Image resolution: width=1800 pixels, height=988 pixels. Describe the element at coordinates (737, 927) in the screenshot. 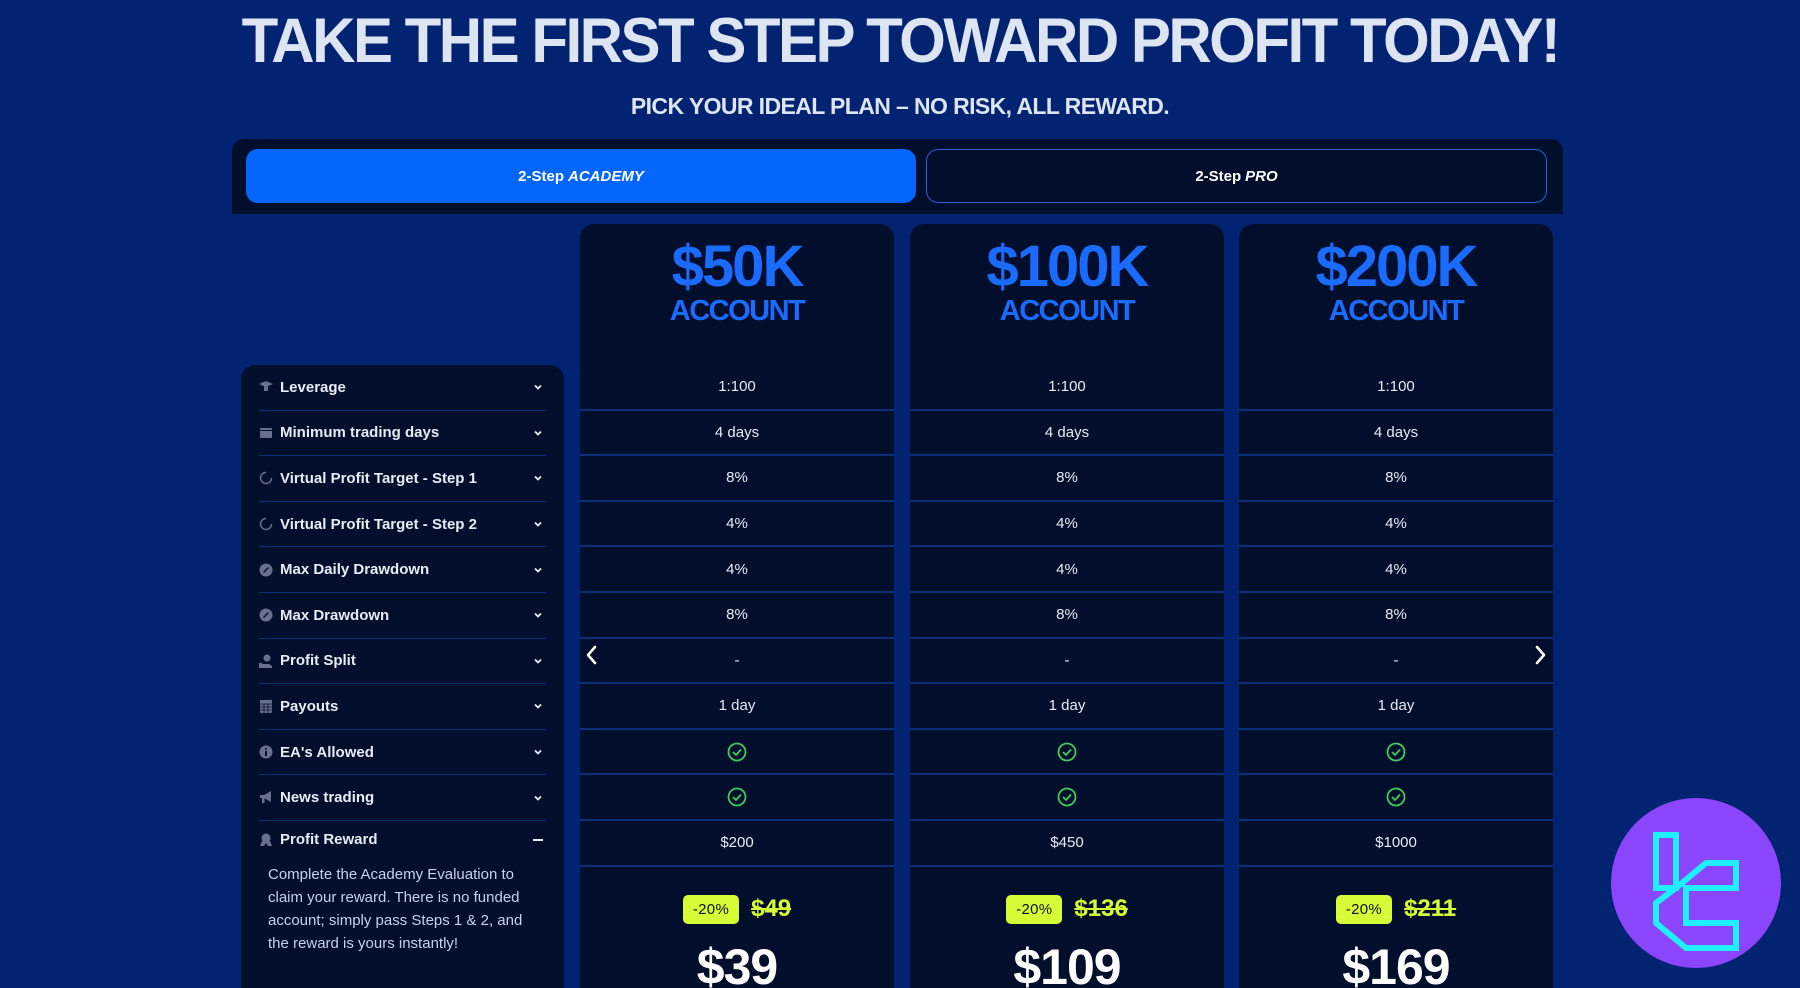

I see `plan-pricing: -20% $49 $39` at that location.